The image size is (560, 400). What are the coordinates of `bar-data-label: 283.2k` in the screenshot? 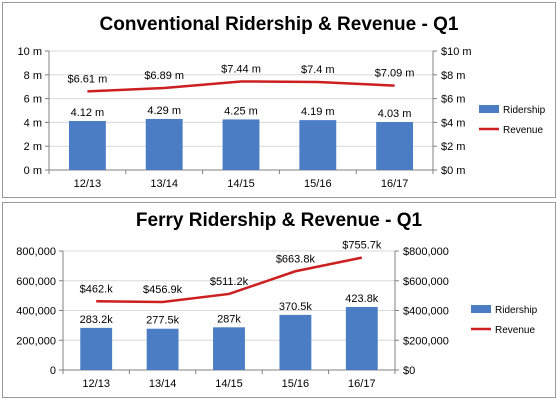 It's located at (97, 320).